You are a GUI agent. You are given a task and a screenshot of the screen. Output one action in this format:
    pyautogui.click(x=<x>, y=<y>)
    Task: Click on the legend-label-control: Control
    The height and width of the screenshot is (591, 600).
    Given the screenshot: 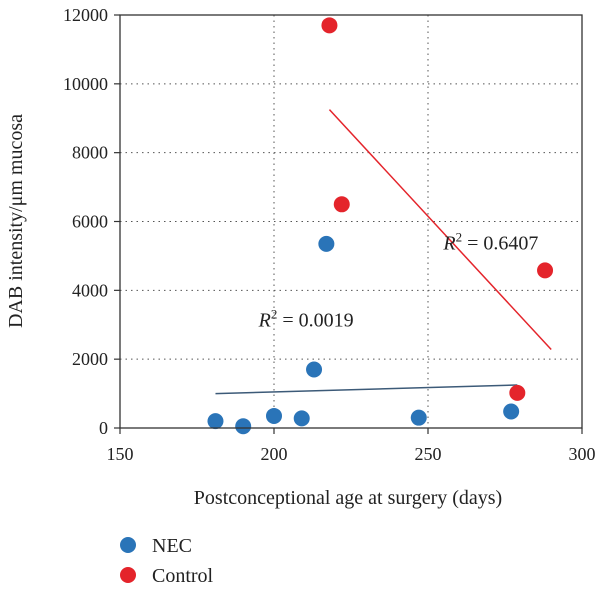 What is the action you would take?
    pyautogui.click(x=183, y=576)
    